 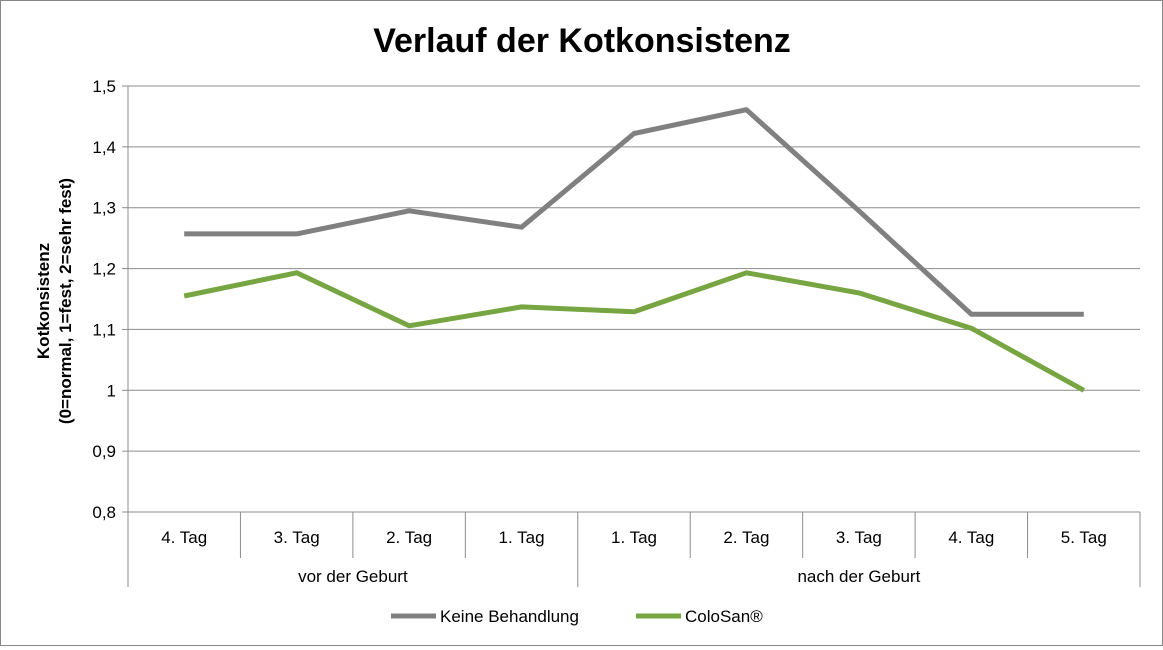 What do you see at coordinates (104, 329) in the screenshot?
I see `y-tick-label: 1,1` at bounding box center [104, 329].